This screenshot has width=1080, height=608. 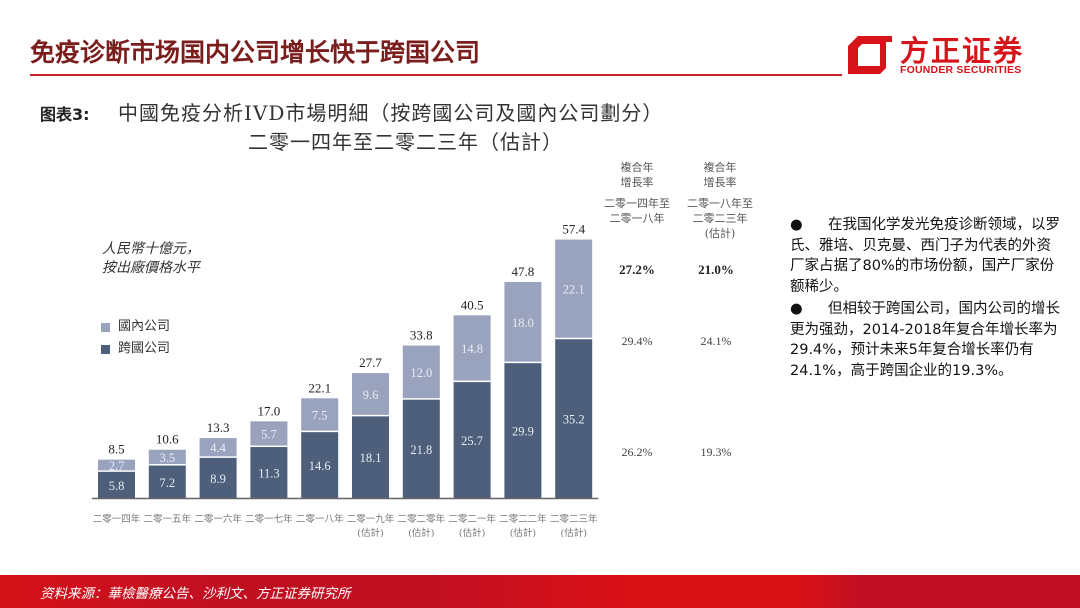 I want to click on bar-label-domestic: 2.7, so click(x=117, y=466).